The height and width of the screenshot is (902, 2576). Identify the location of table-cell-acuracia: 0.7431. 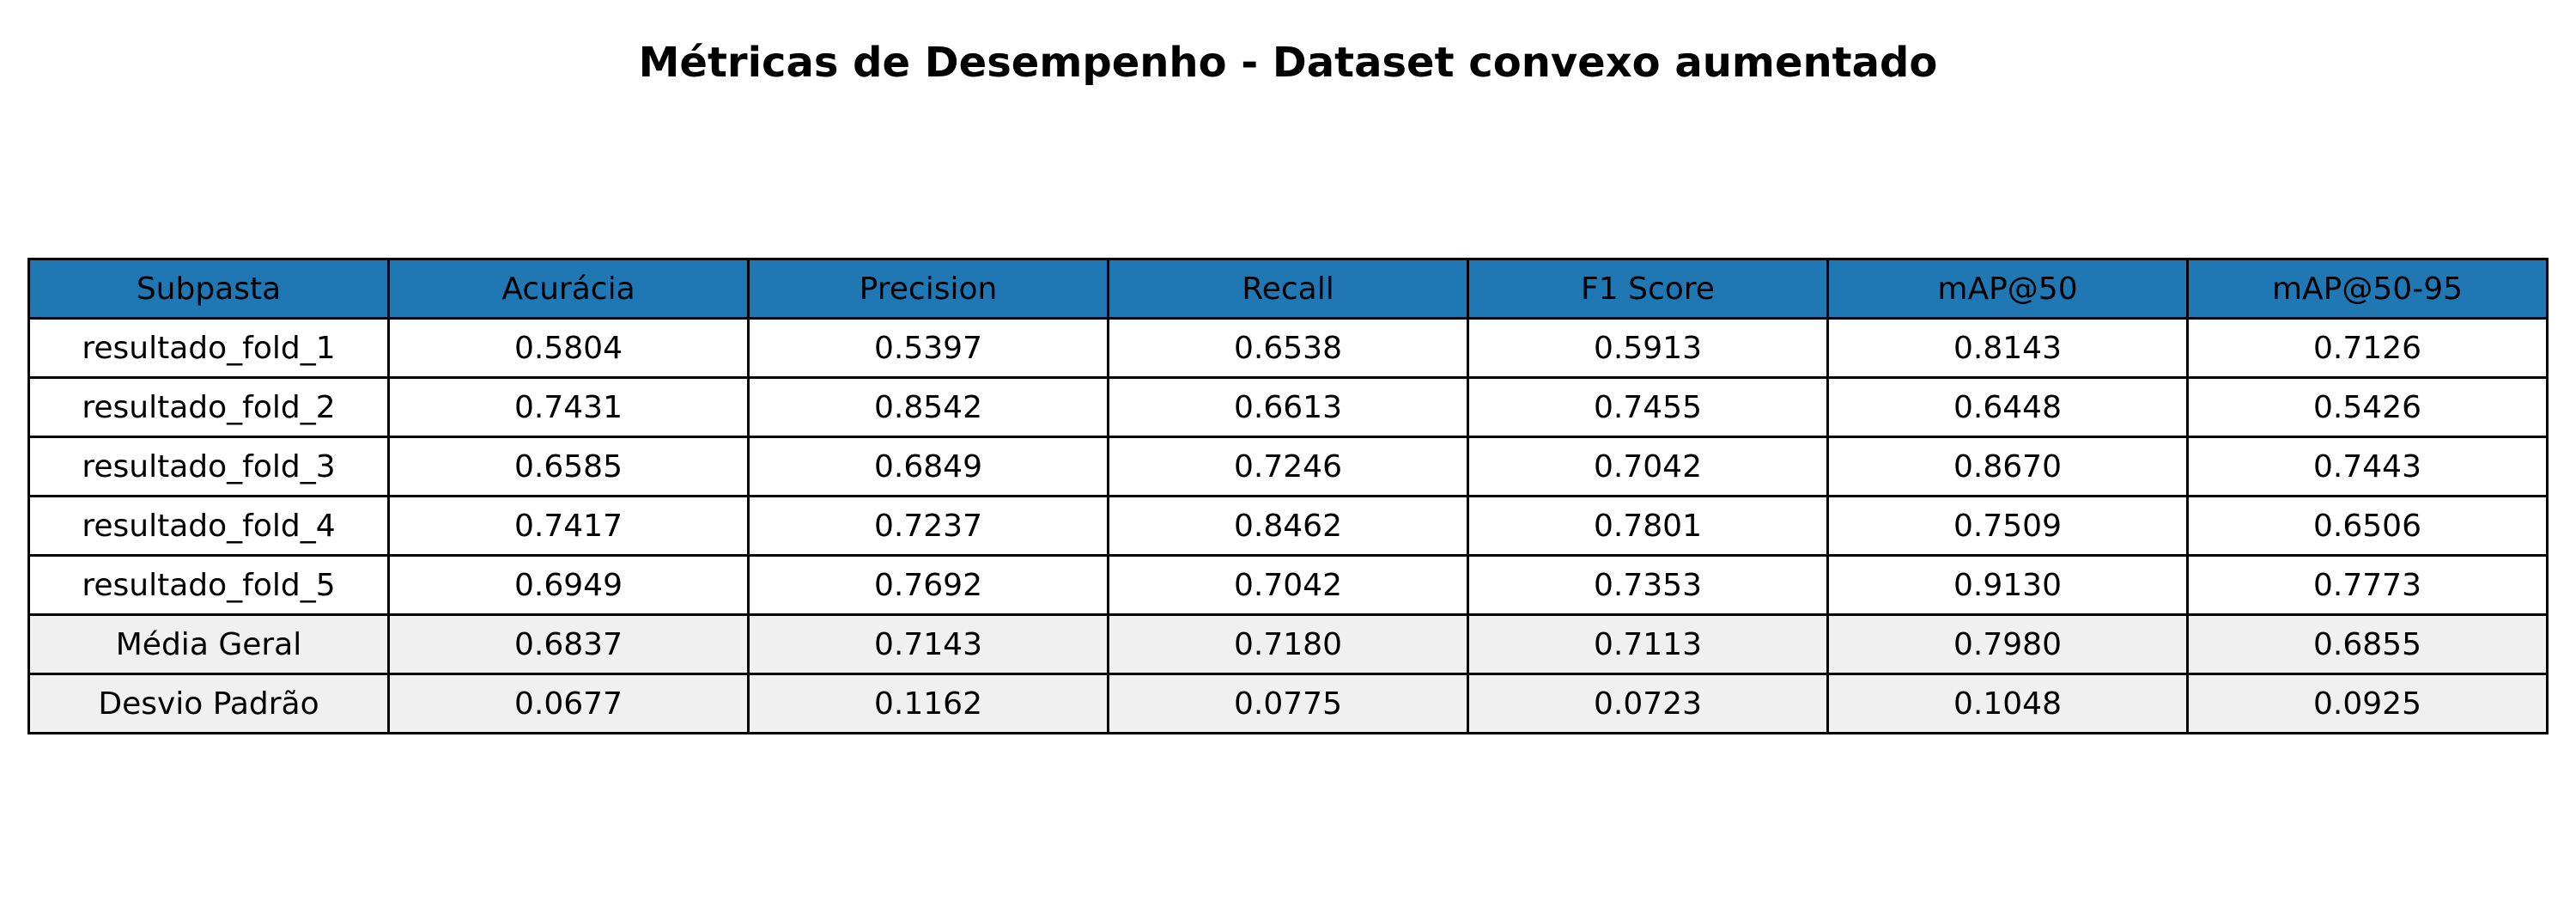
(568, 407).